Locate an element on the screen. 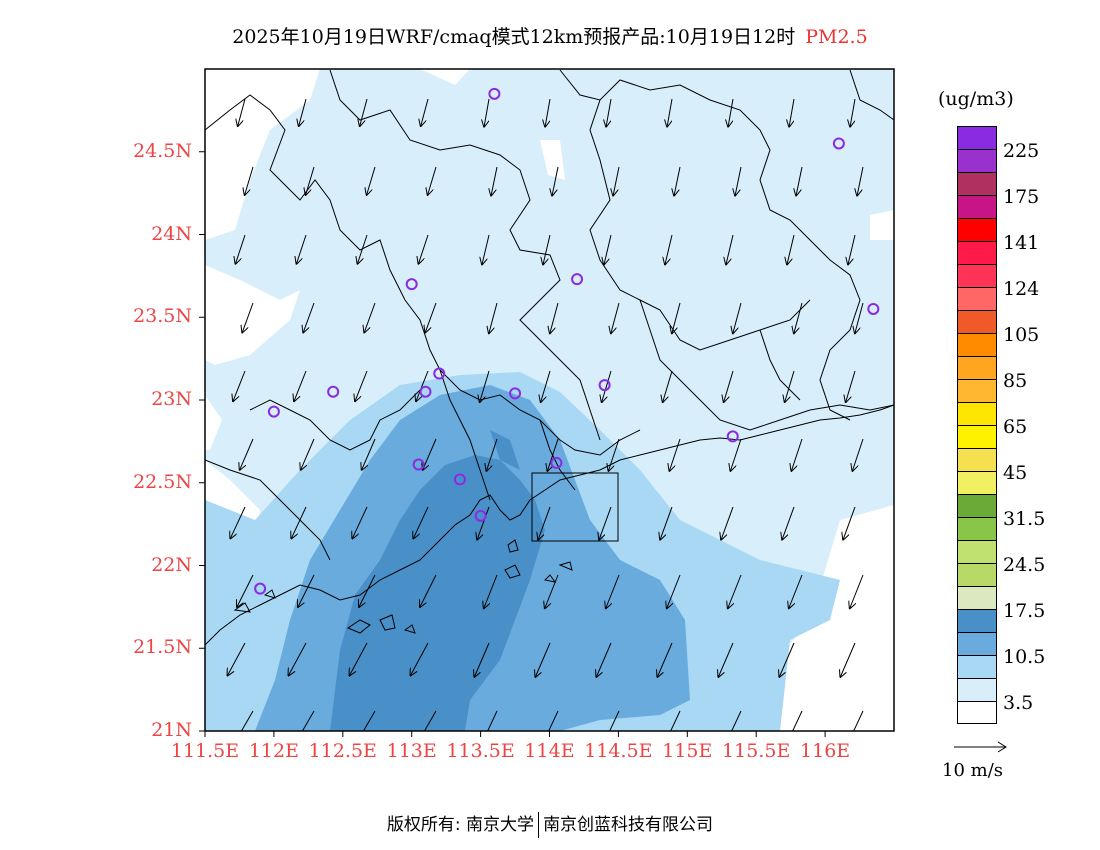 The height and width of the screenshot is (850, 1100). lon-label: 115.5E is located at coordinates (756, 751).